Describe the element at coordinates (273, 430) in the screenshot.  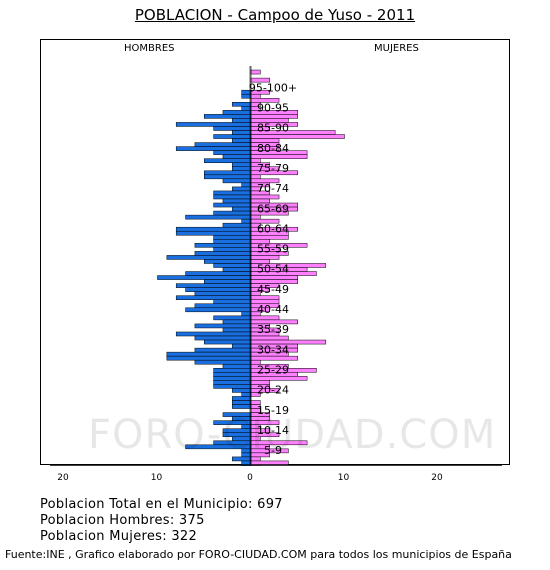
I see `age-group-label: 10-14` at that location.